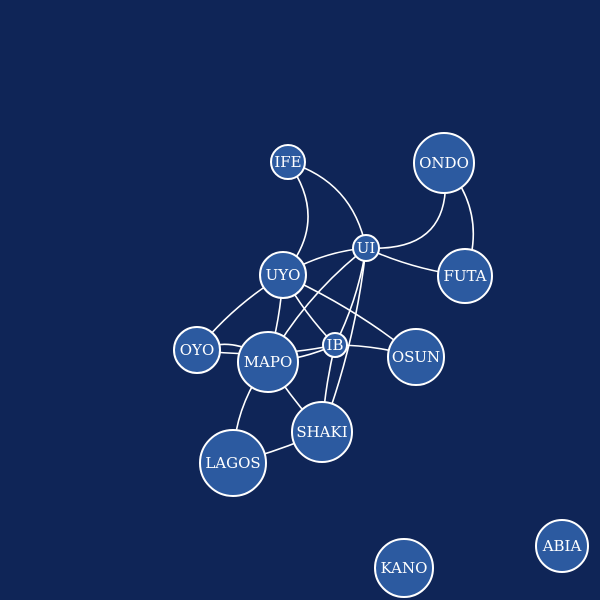  I want to click on node-abia: ABIA, so click(562, 546).